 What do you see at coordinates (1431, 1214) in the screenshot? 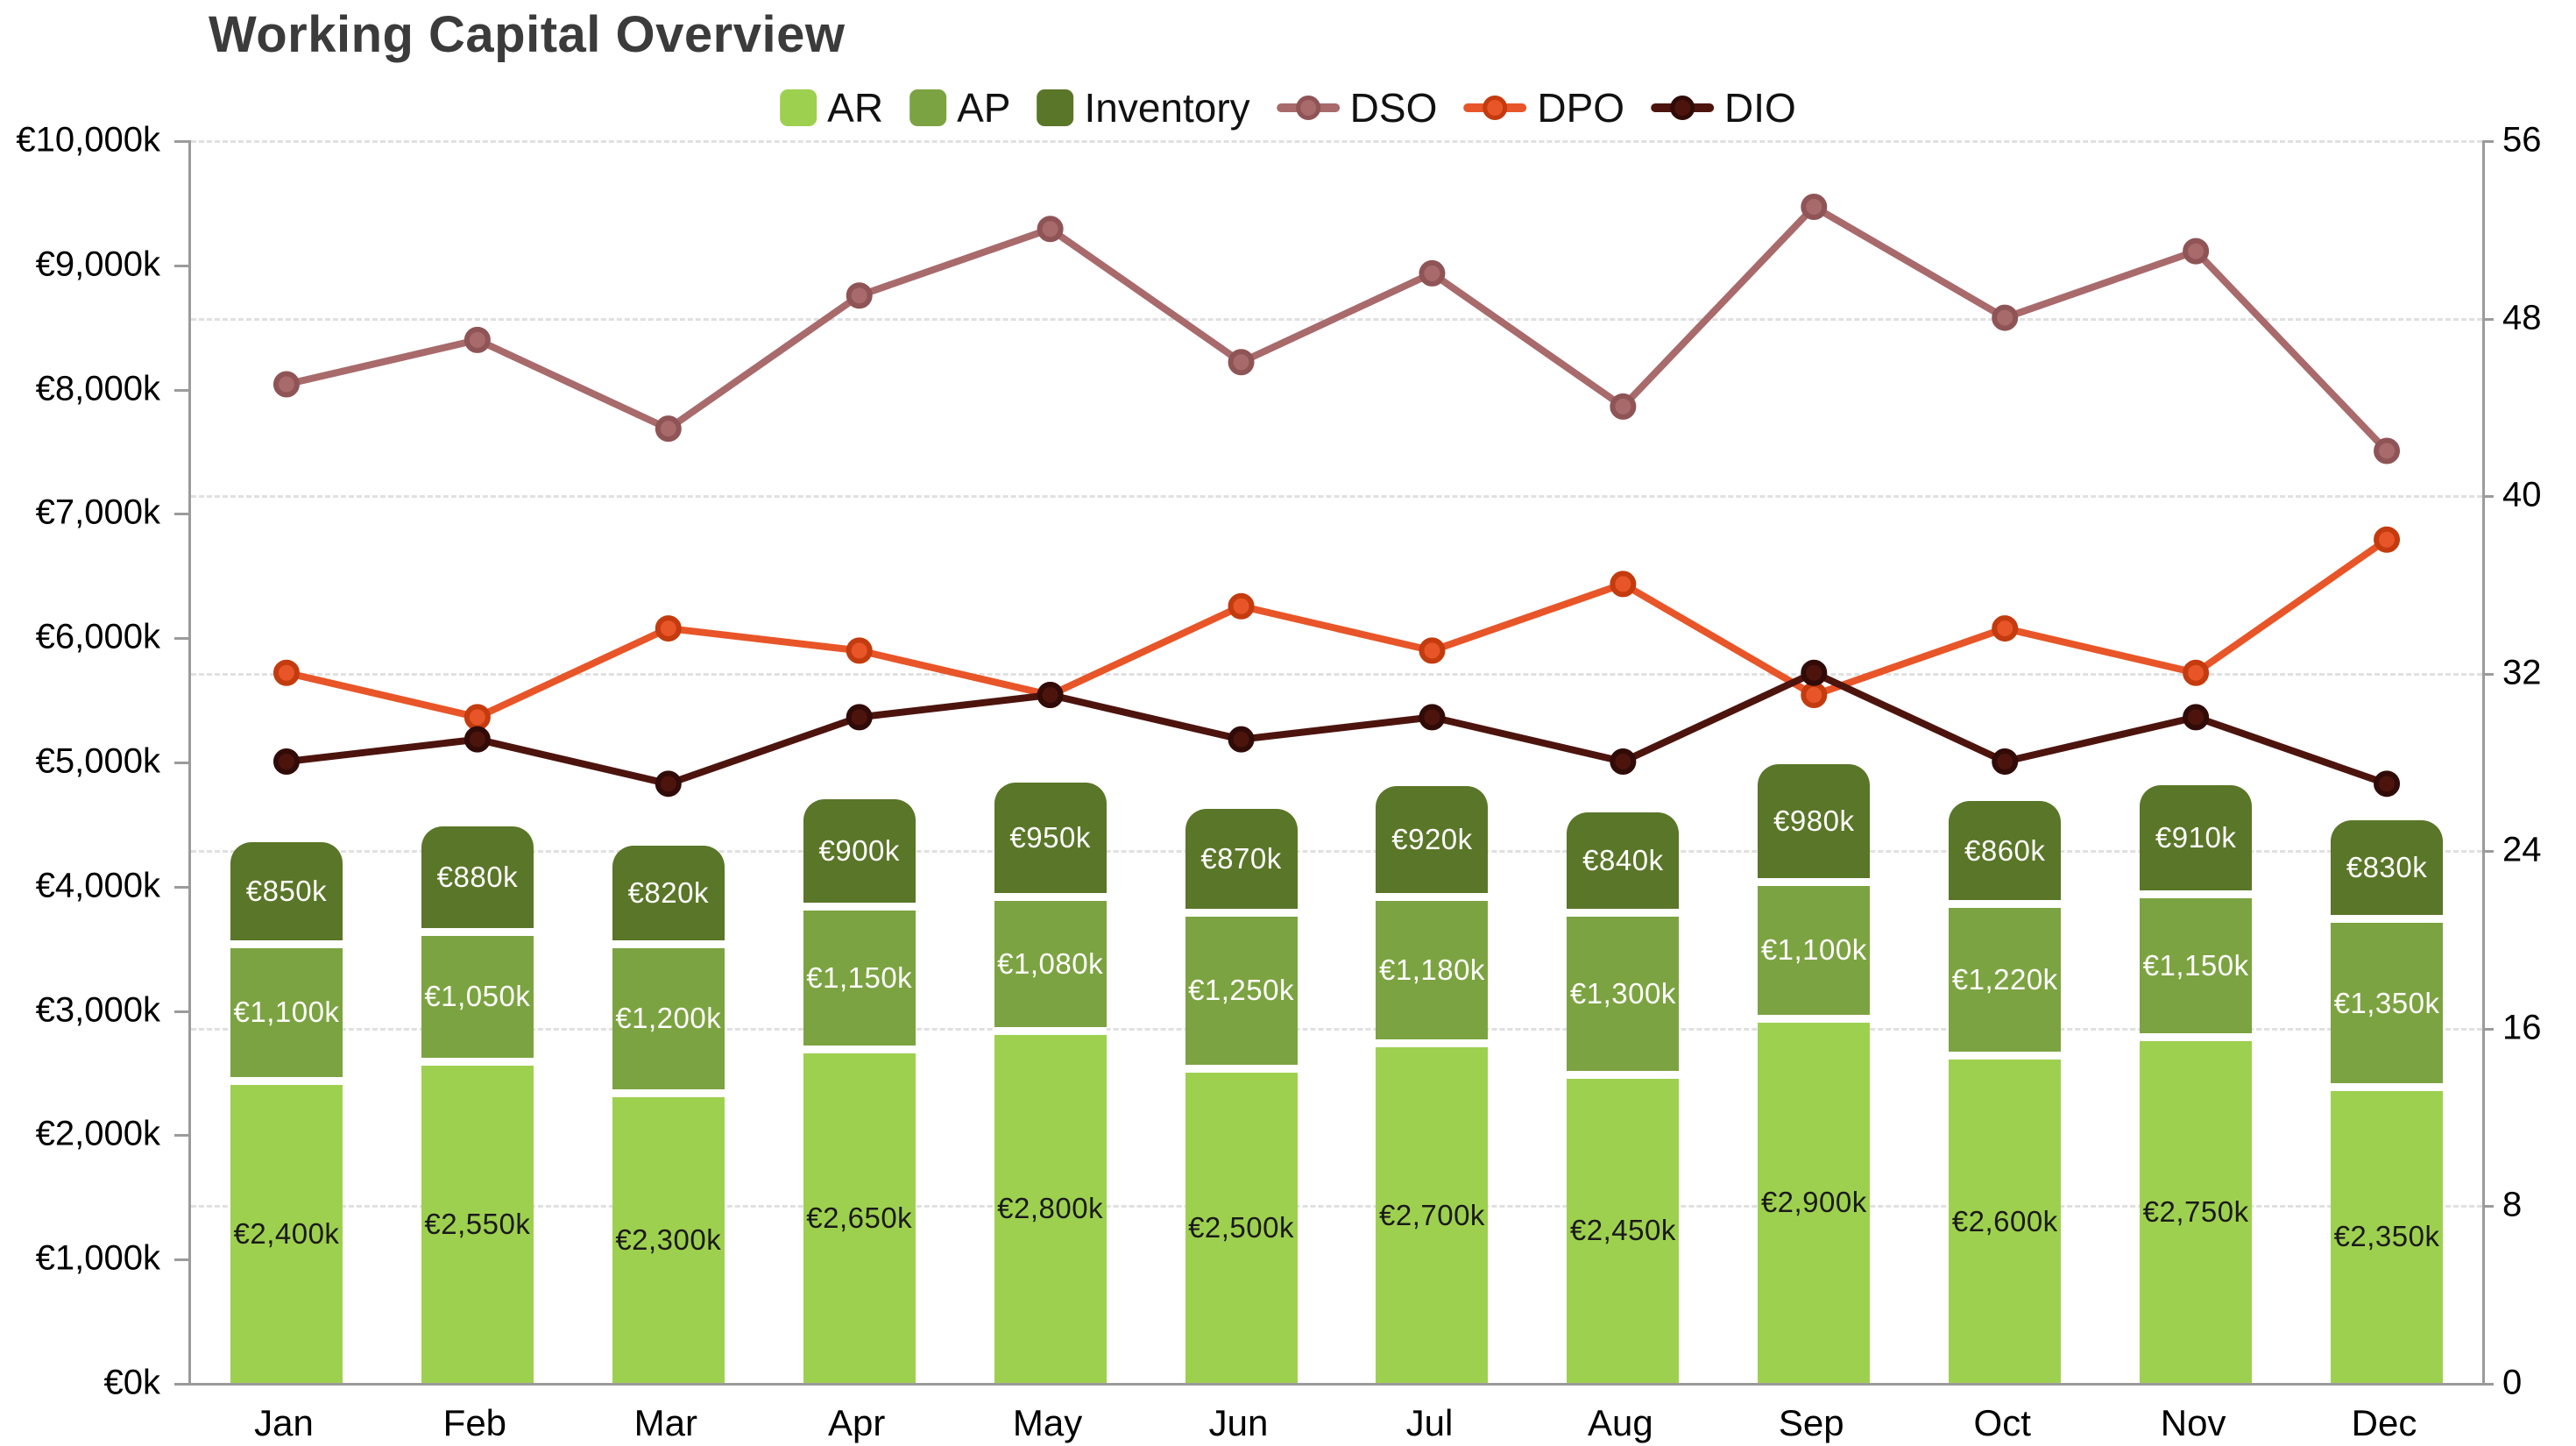
I see `bar-value-label: €2,700k` at bounding box center [1431, 1214].